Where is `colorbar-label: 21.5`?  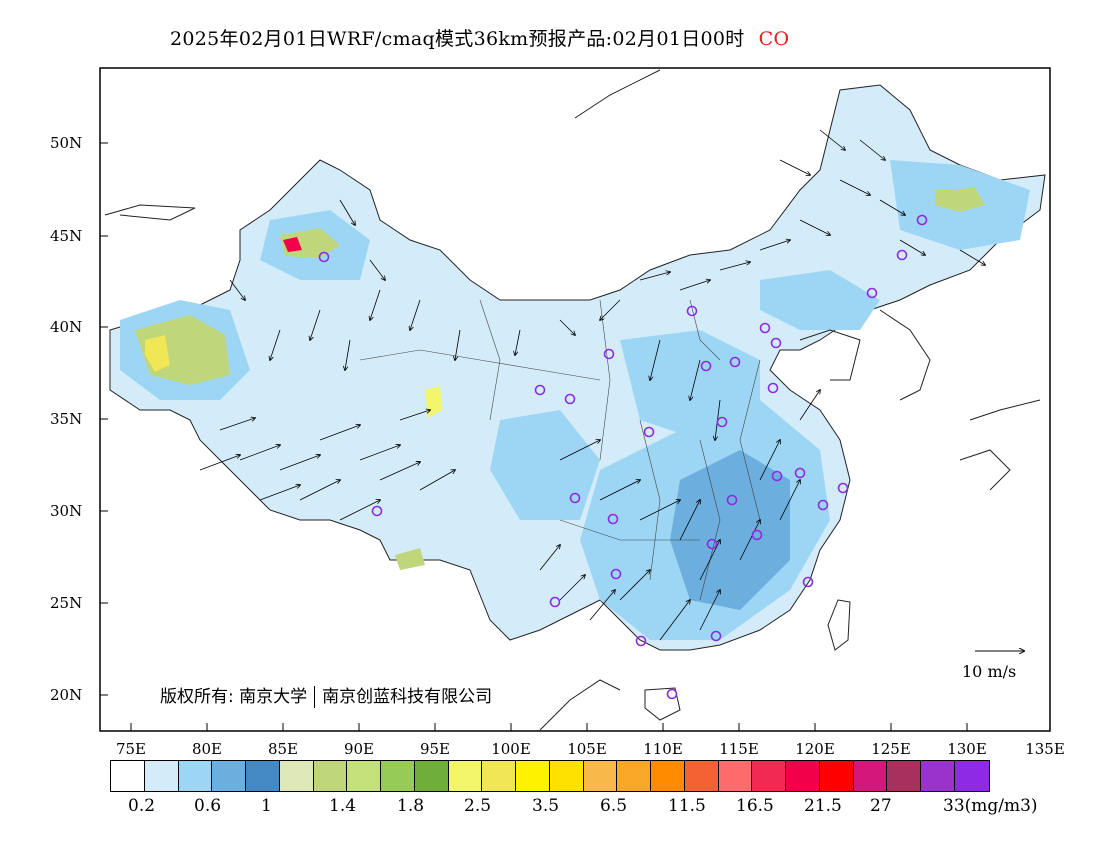 colorbar-label: 21.5 is located at coordinates (823, 806).